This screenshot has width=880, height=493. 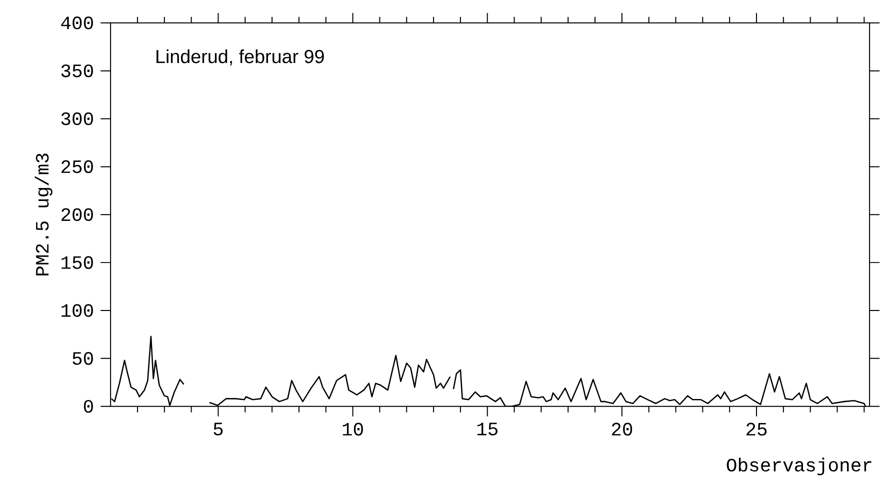 I want to click on x-axis-title: Observasjoner, so click(x=799, y=467).